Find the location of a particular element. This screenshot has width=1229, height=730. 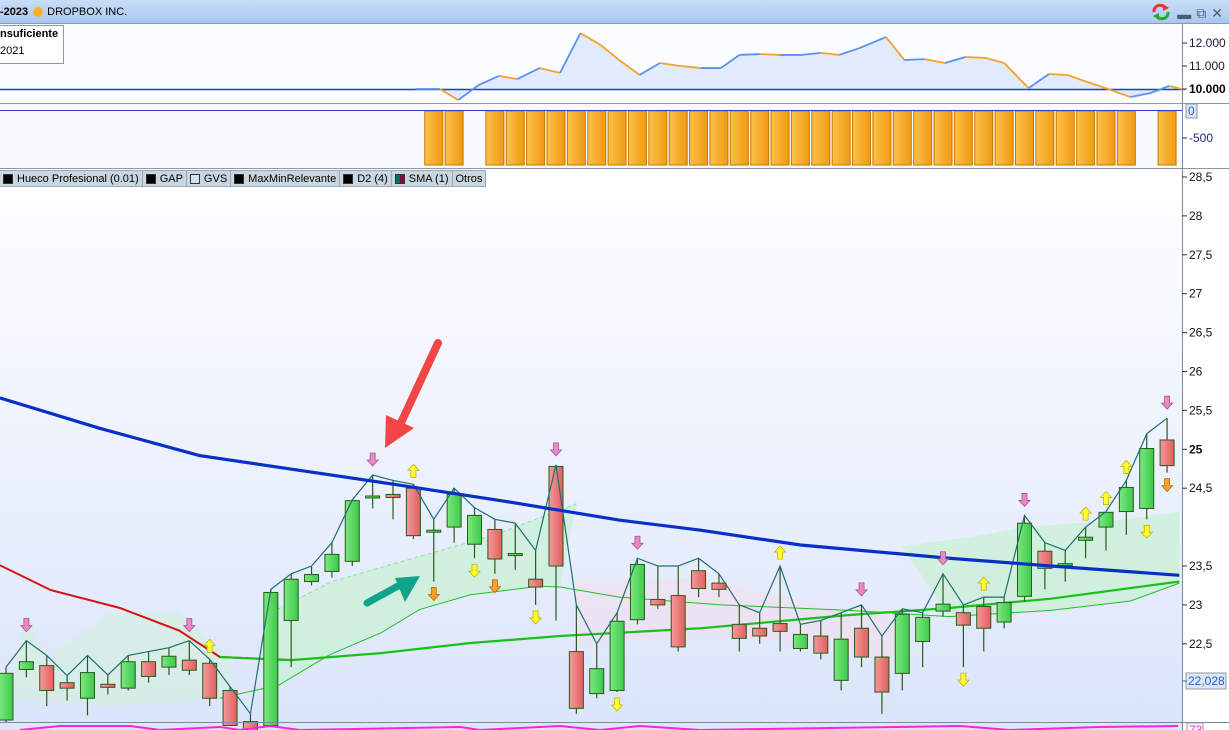

legend-item-otros: Otros is located at coordinates (469, 178).